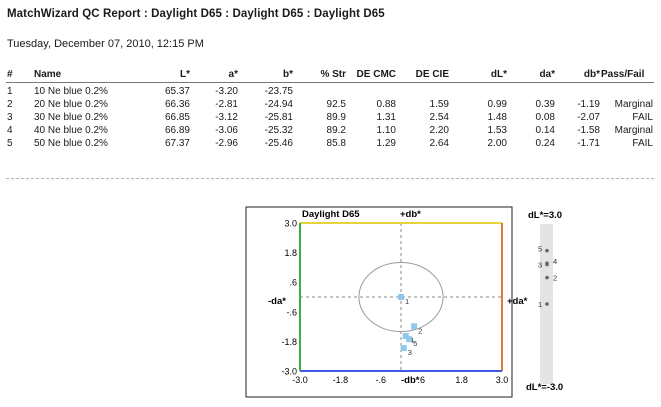 The width and height of the screenshot is (661, 407). I want to click on cell-L: 66.89, so click(177, 130).